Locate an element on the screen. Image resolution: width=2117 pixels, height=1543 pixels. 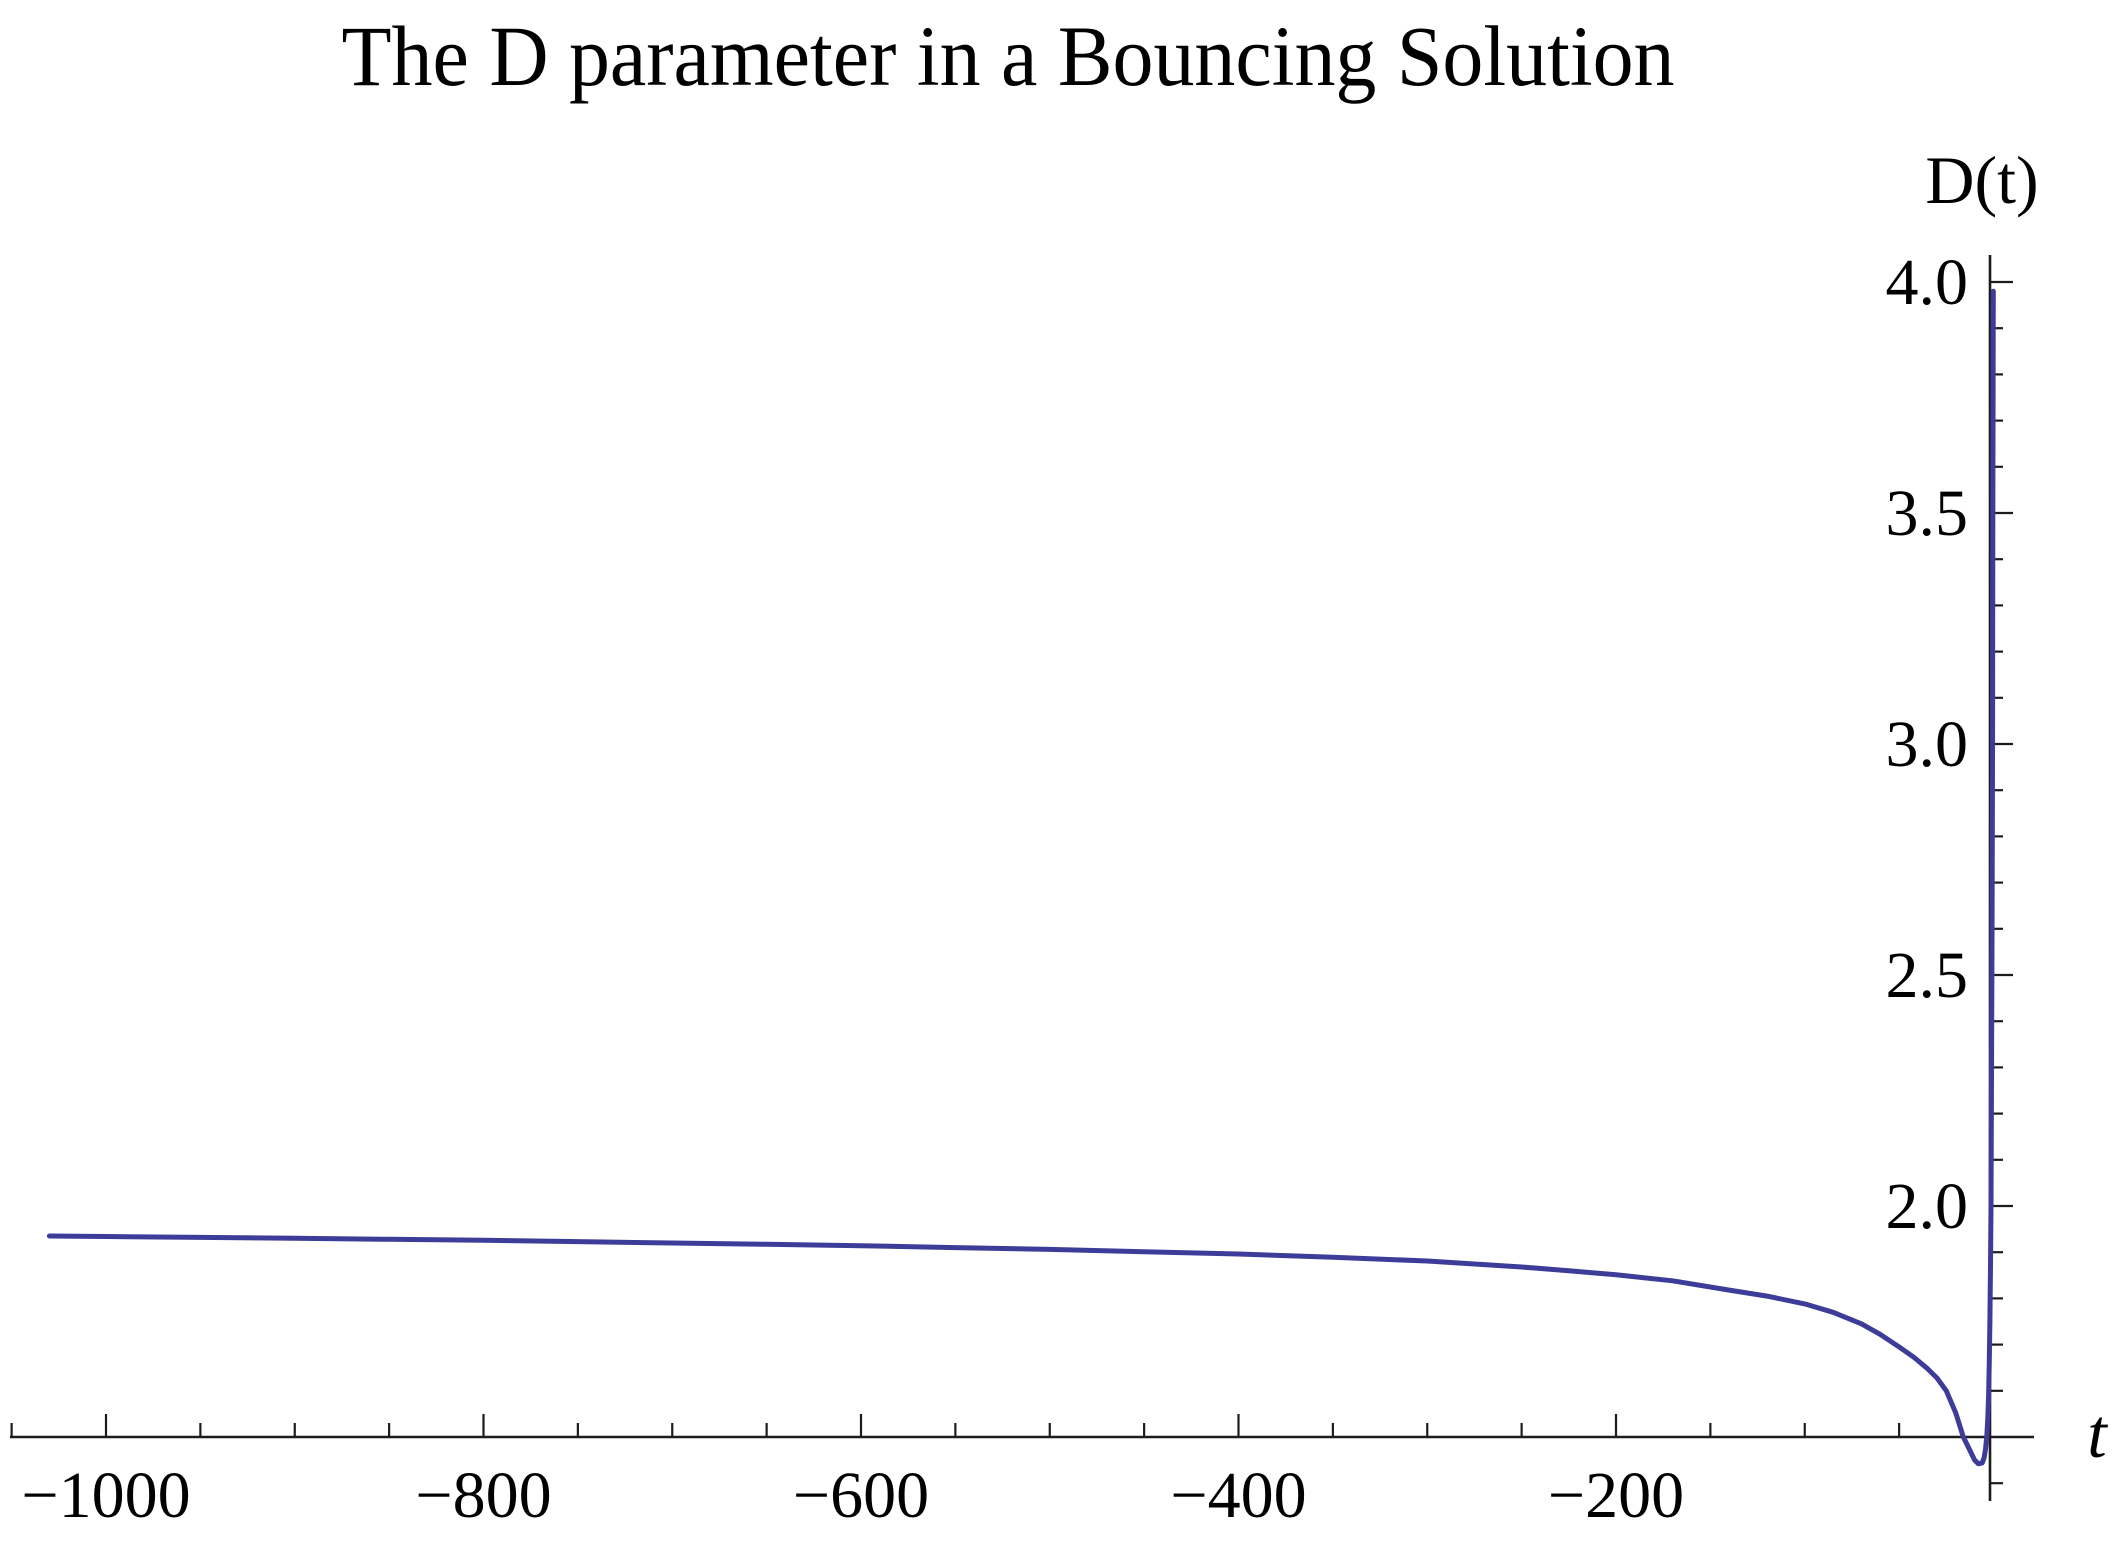
y-tick-label: 3.0 is located at coordinates (1927, 744).